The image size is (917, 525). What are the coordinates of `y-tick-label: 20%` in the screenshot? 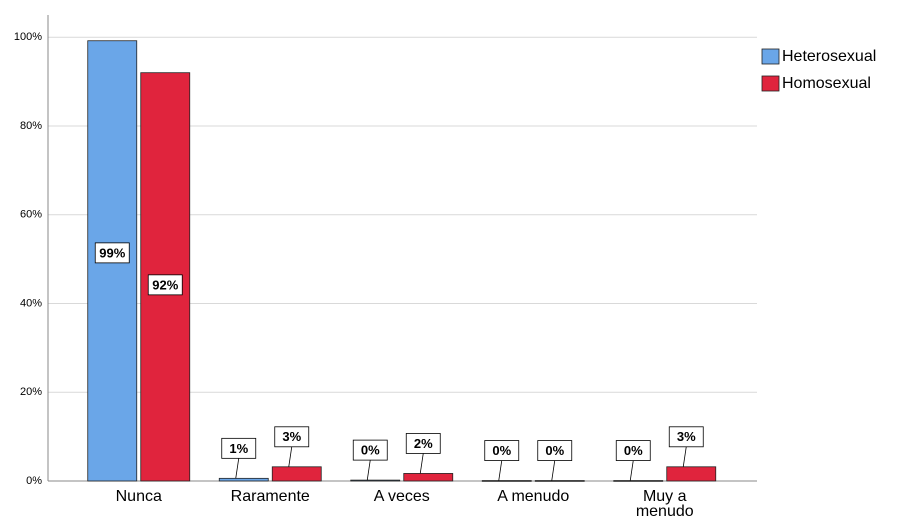 It's located at (31, 392).